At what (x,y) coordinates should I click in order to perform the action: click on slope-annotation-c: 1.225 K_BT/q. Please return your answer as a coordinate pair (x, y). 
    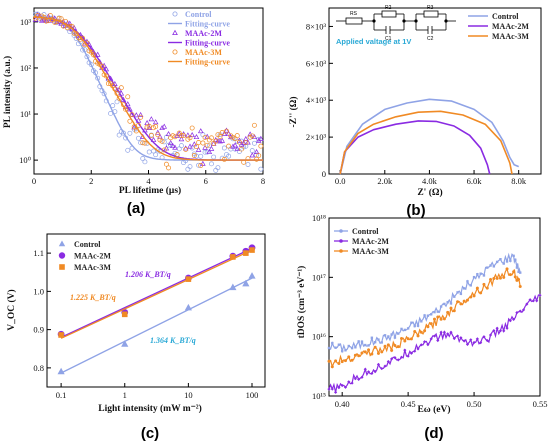
    Looking at the image, I should click on (93, 297).